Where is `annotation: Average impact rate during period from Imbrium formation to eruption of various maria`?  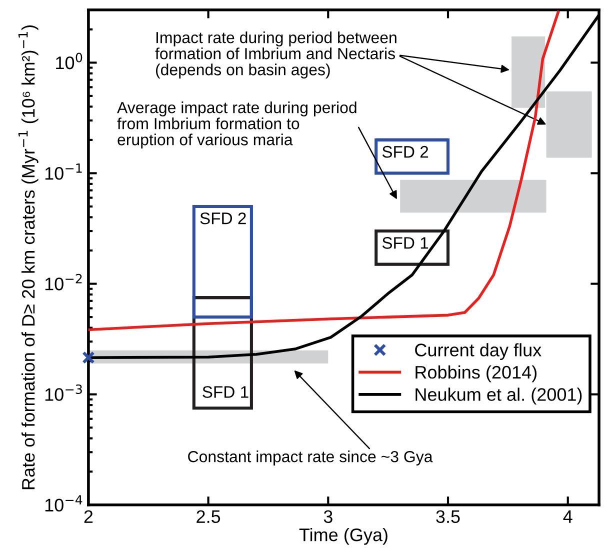 annotation: Average impact rate during period from Imbrium formation to eruption of various maria is located at coordinates (236, 125).